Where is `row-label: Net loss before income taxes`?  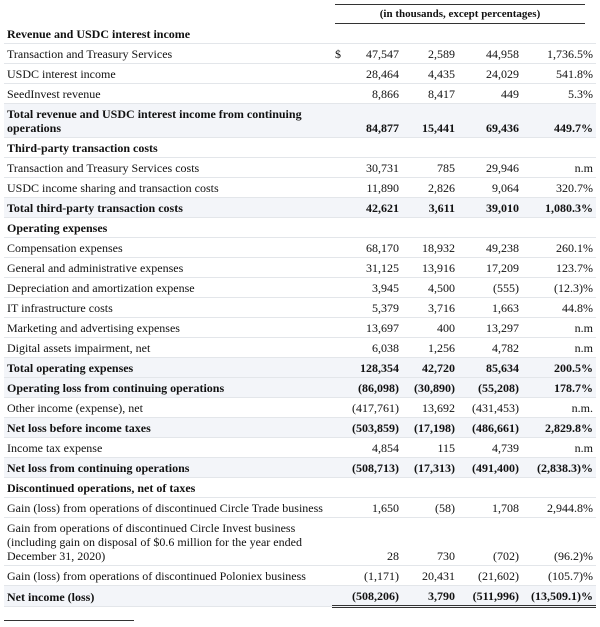
row-label: Net loss before income taxes is located at coordinates (168, 427).